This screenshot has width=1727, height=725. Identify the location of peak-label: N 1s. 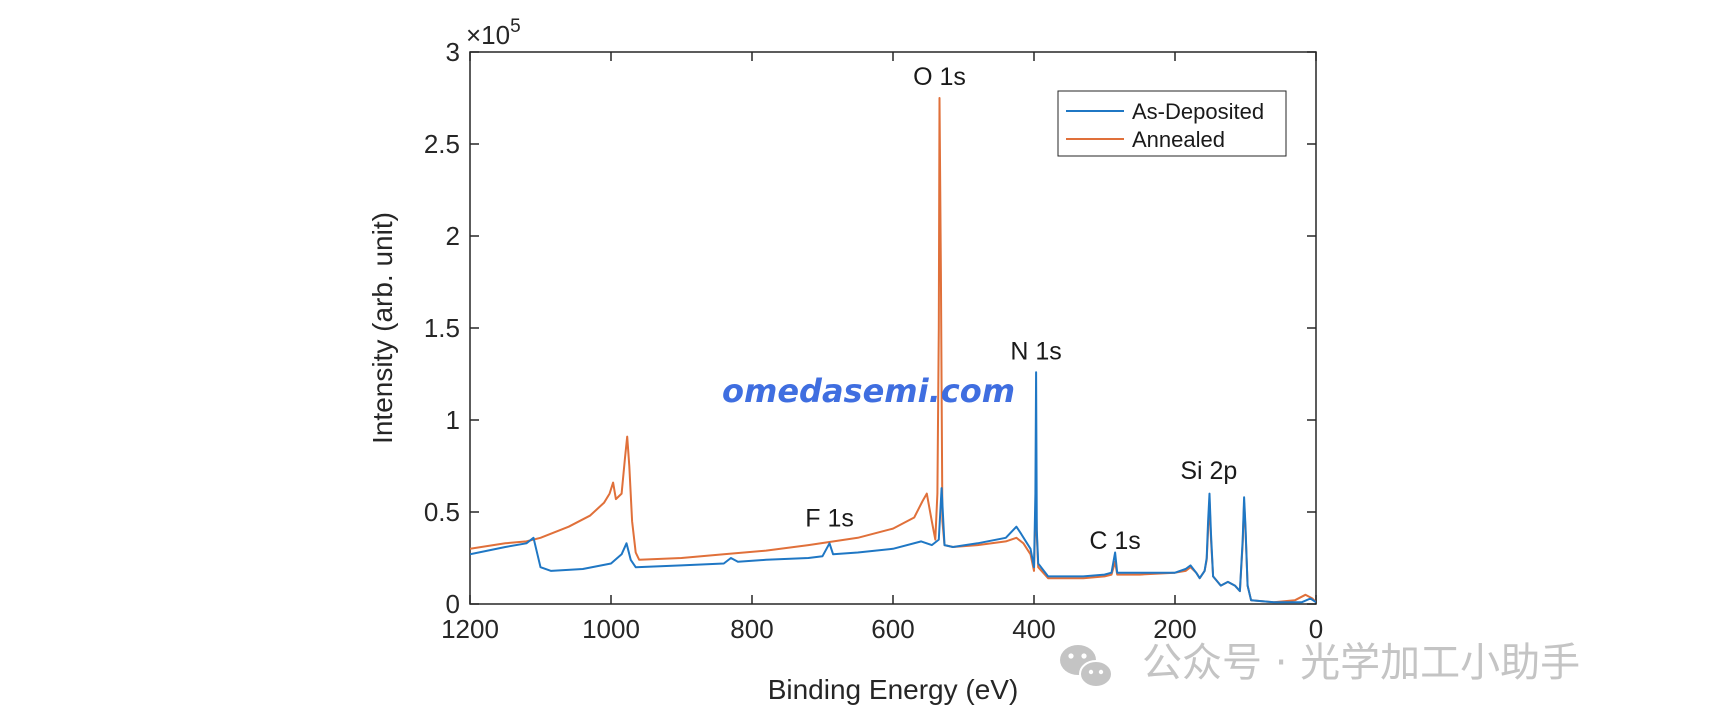
(1035, 351).